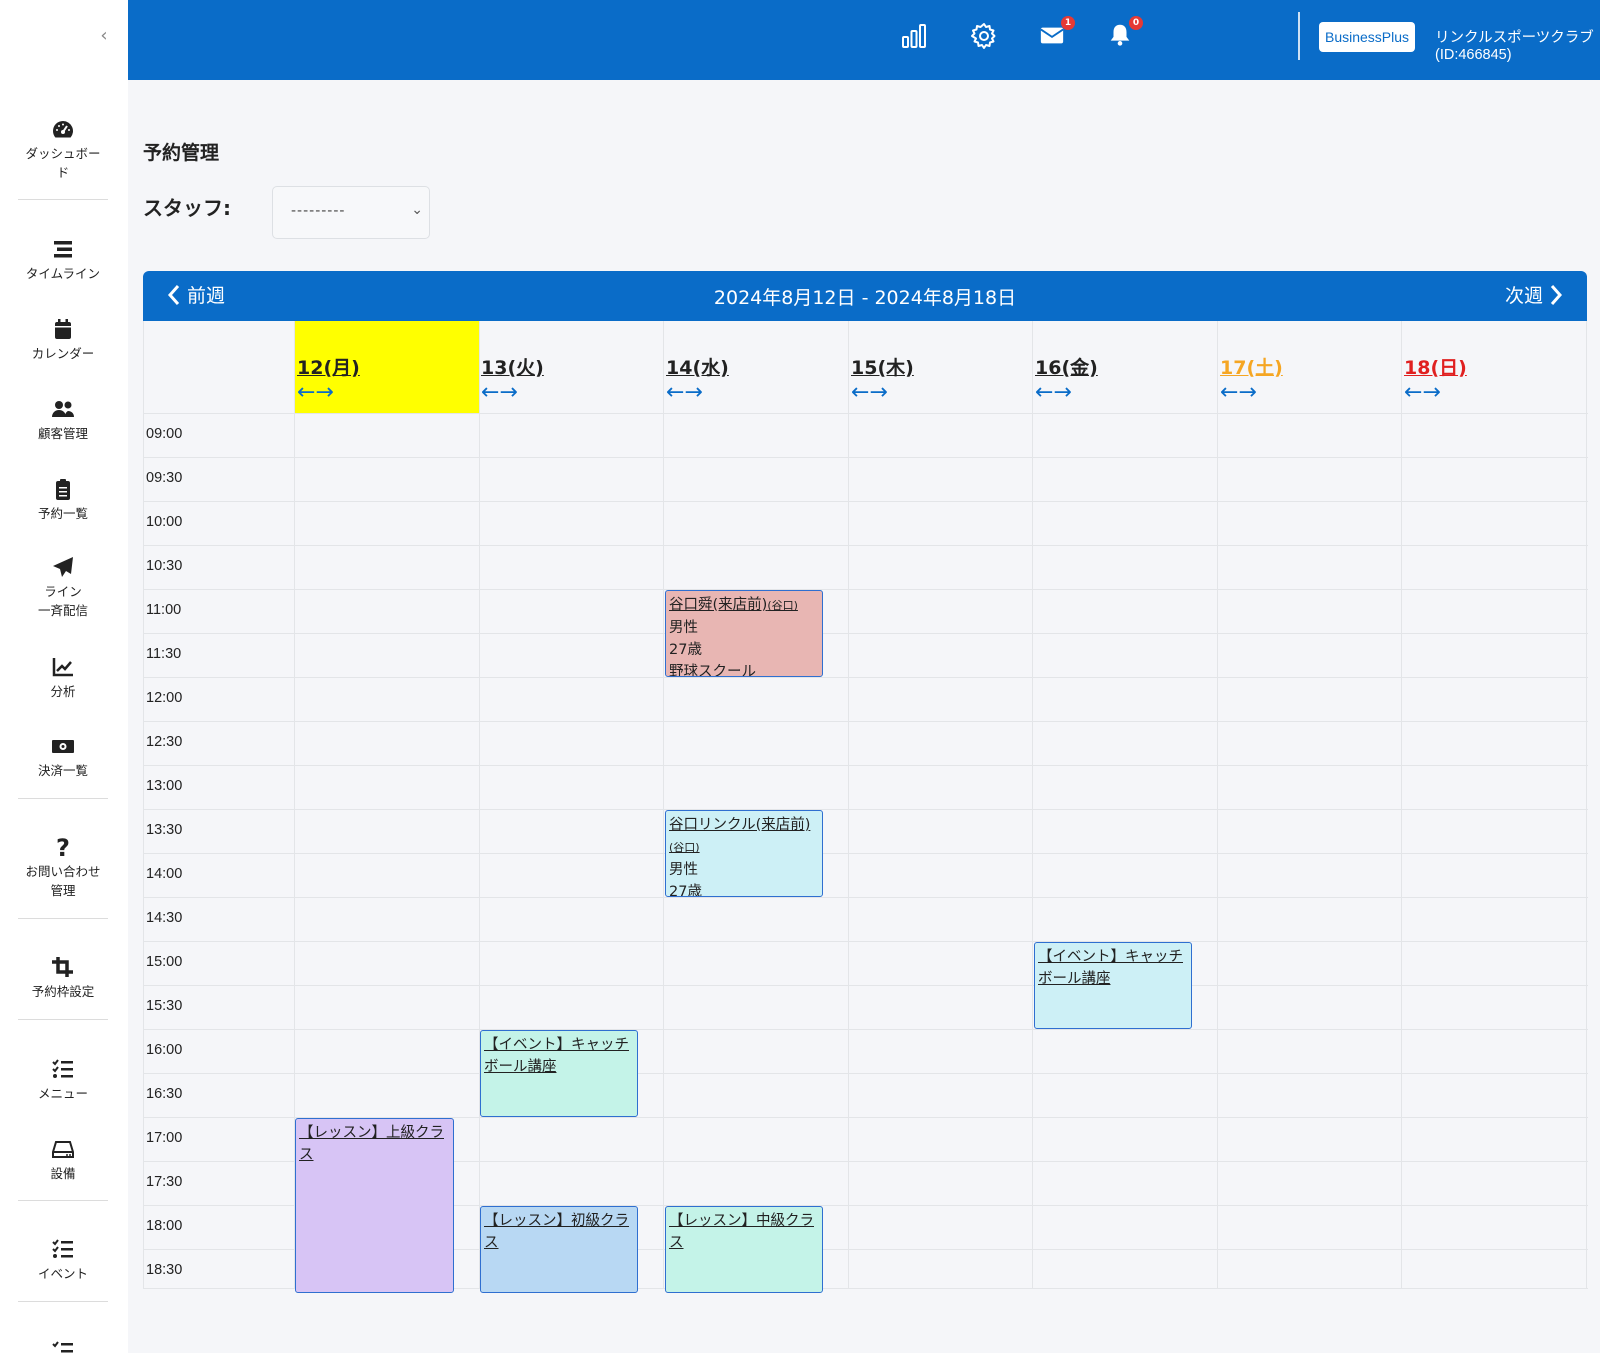 The width and height of the screenshot is (1600, 1353). I want to click on time-label: 09:30, so click(164, 478).